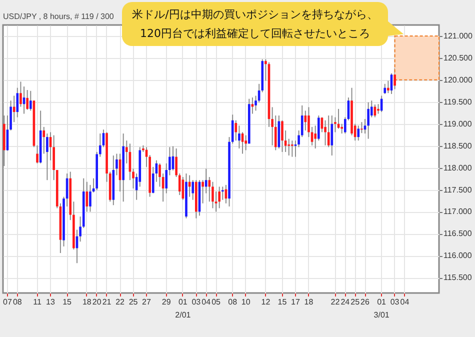  What do you see at coordinates (365, 302) in the screenshot?
I see `x-tick-label: 26` at bounding box center [365, 302].